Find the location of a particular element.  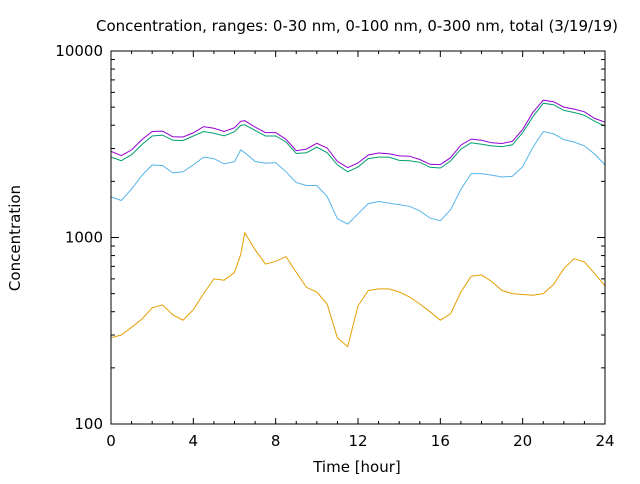

x-tick-label: 8 is located at coordinates (276, 441).